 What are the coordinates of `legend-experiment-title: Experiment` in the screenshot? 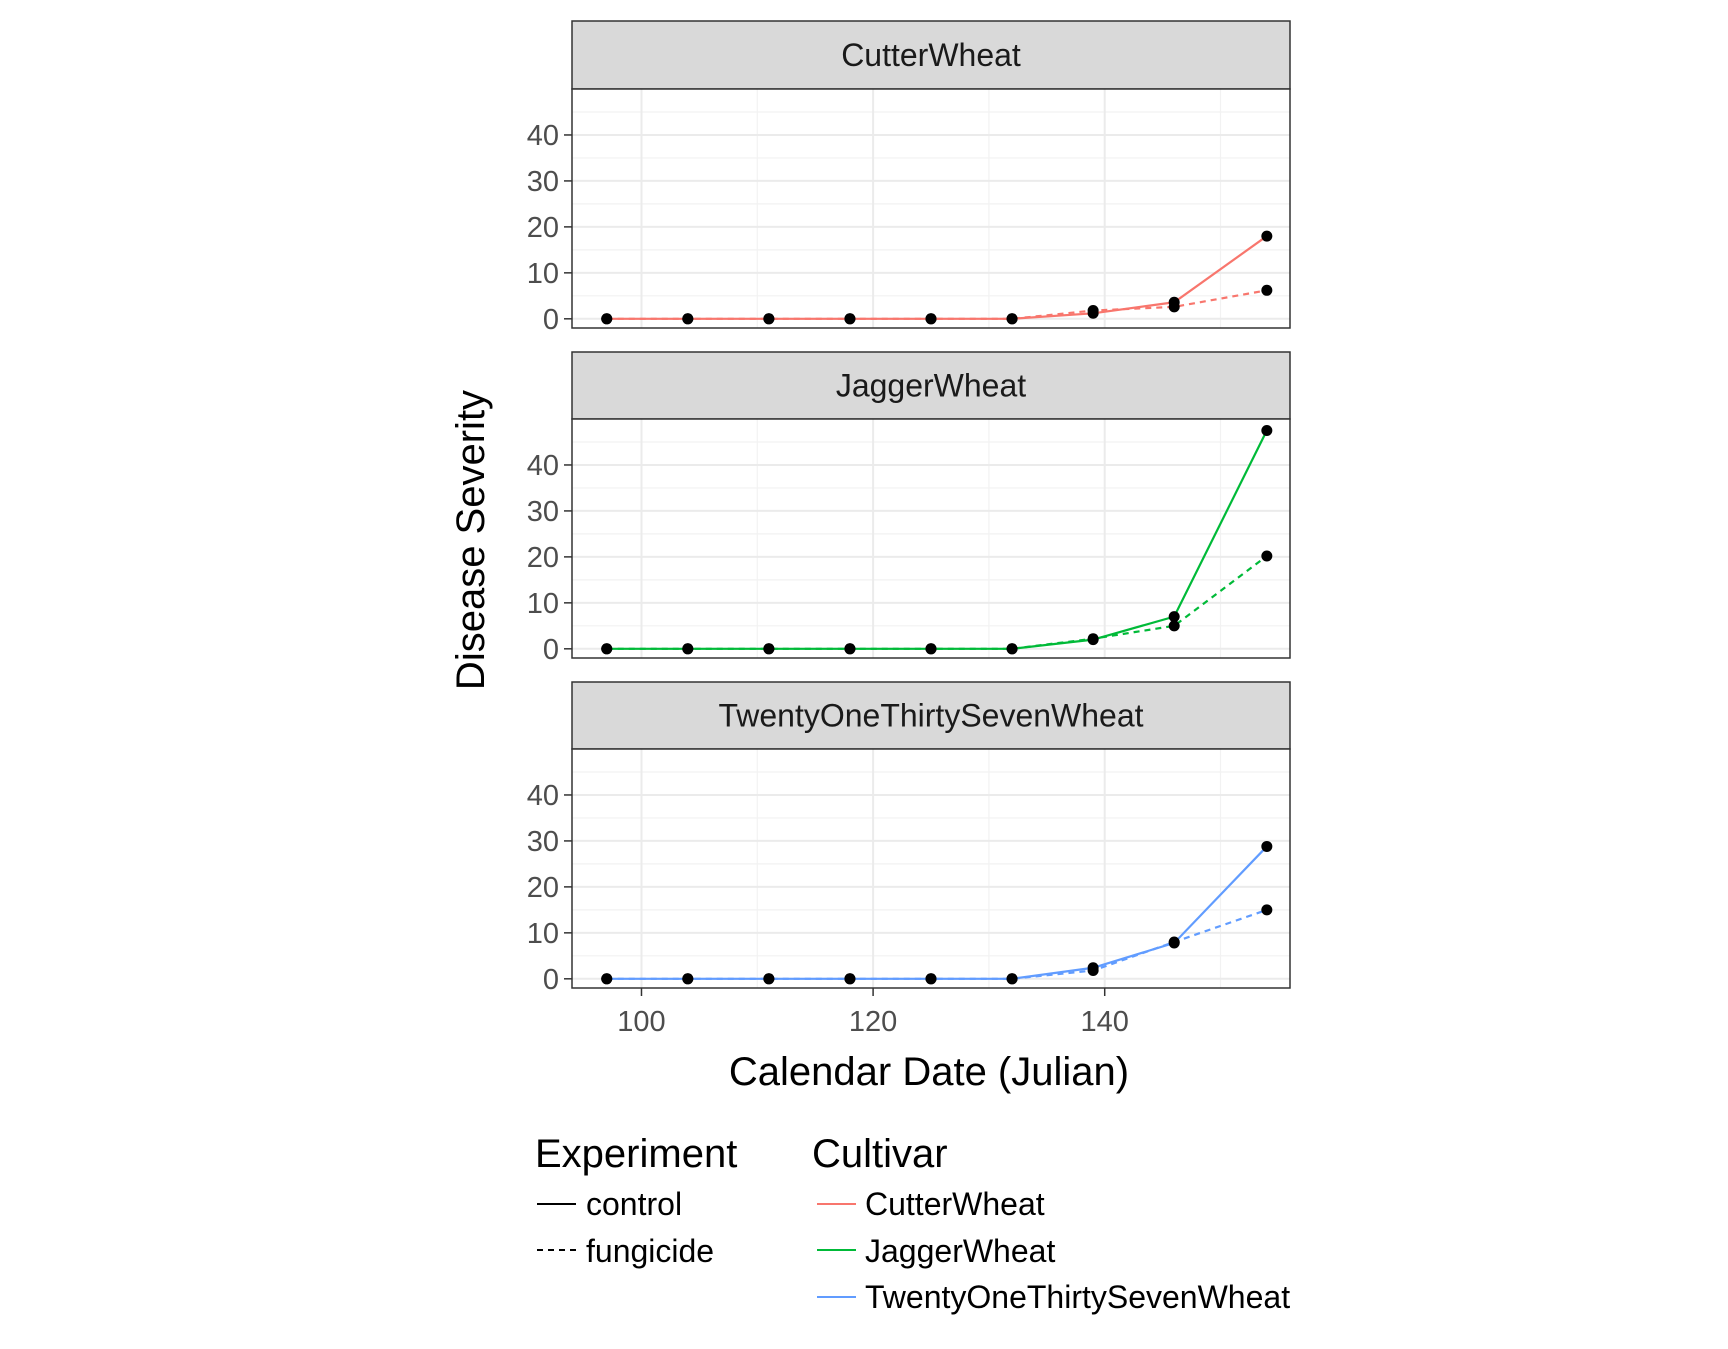 It's located at (636, 1154).